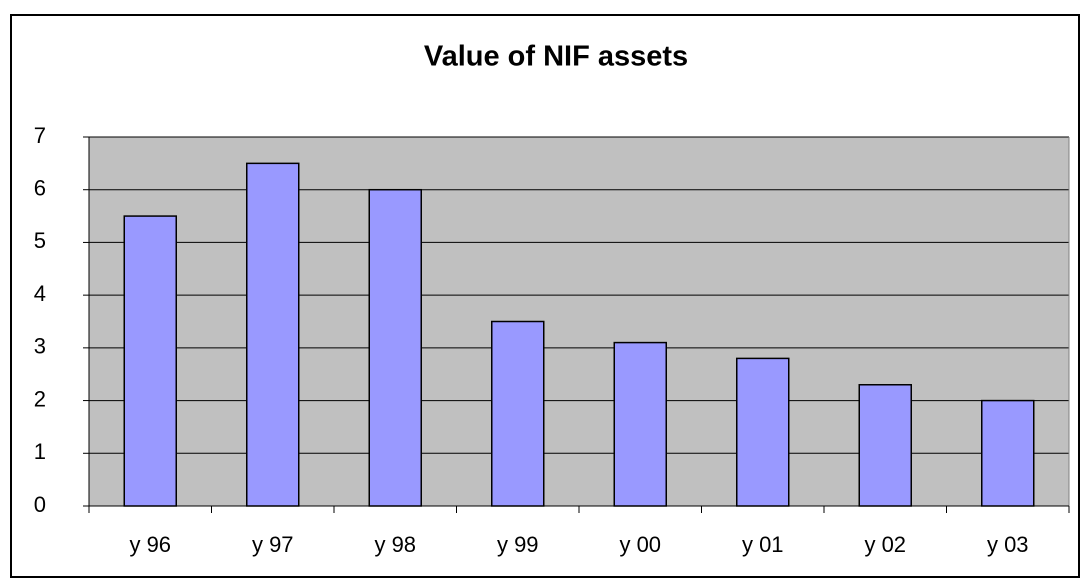 Image resolution: width=1081 pixels, height=579 pixels. Describe the element at coordinates (273, 544) in the screenshot. I see `x-tick-label: y 97` at that location.